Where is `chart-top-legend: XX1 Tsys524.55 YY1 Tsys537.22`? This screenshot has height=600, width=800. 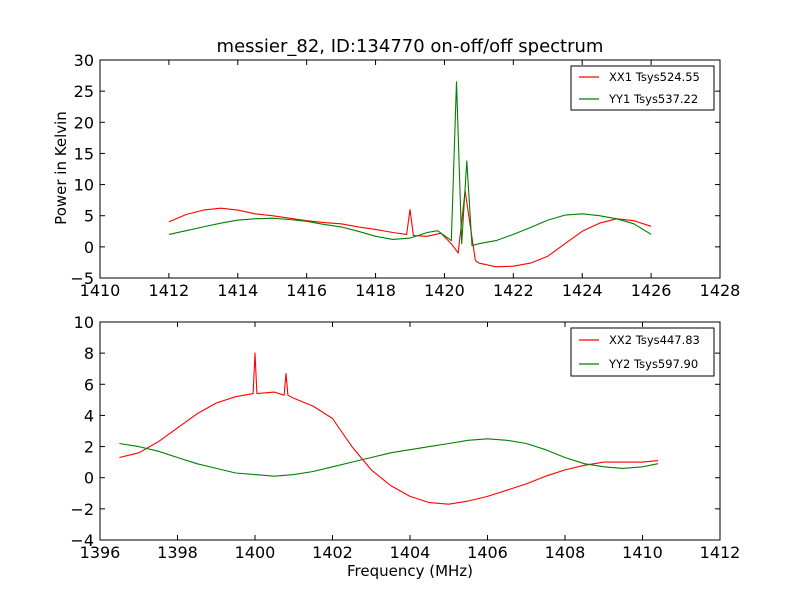 chart-top-legend: XX1 Tsys524.55 YY1 Tsys537.22 is located at coordinates (642, 88).